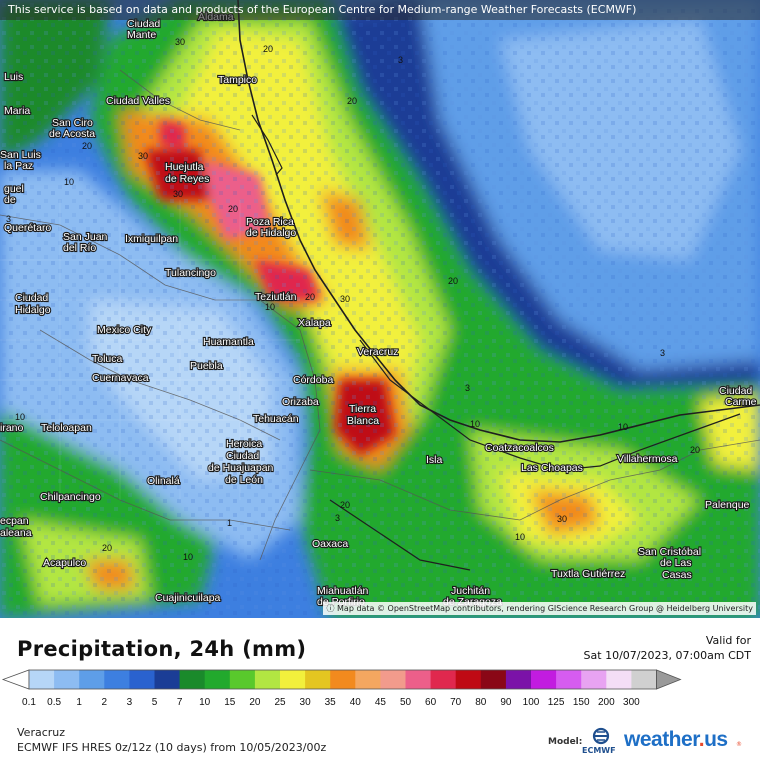  What do you see at coordinates (343, 591) in the screenshot?
I see `city-label: Miahuatlán` at bounding box center [343, 591].